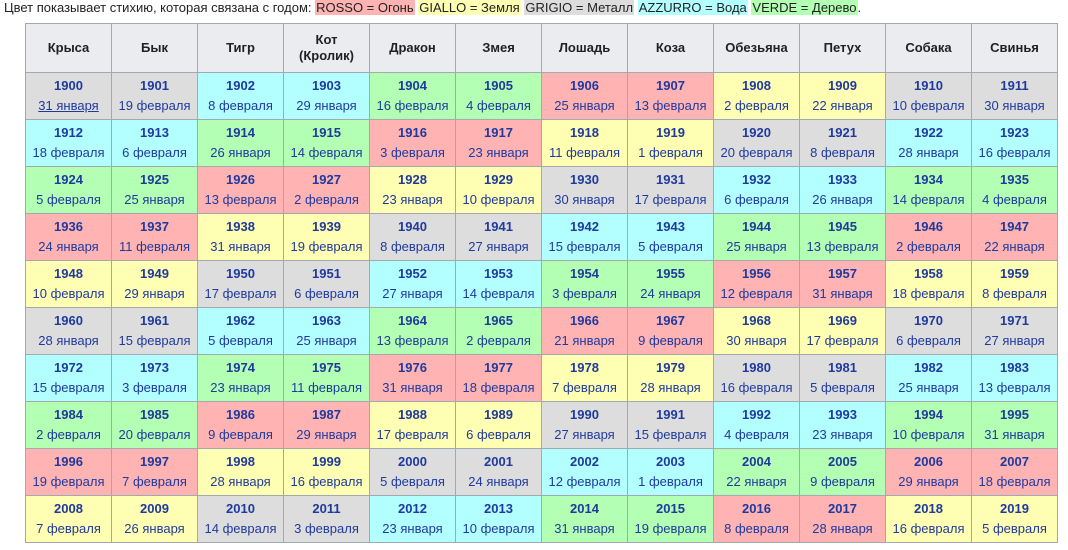 The height and width of the screenshot is (550, 1068). What do you see at coordinates (756, 415) in the screenshot?
I see `year-link: 1992` at bounding box center [756, 415].